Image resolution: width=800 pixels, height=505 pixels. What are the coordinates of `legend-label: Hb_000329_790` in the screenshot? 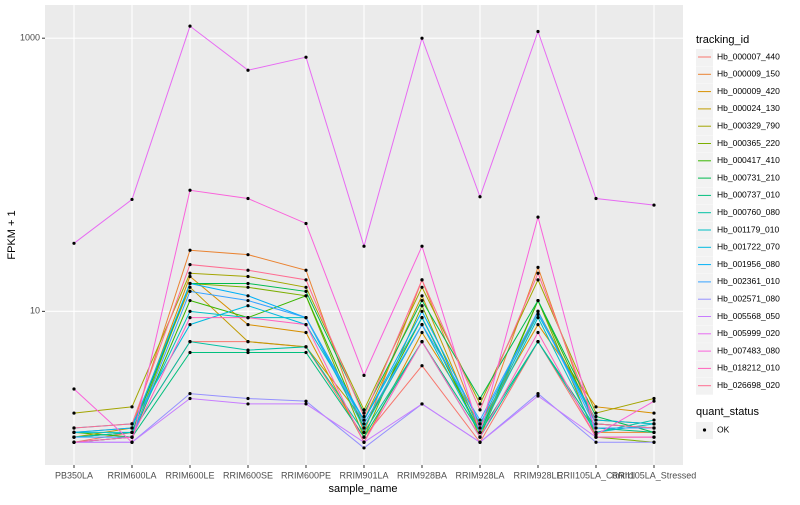 It's located at (748, 125).